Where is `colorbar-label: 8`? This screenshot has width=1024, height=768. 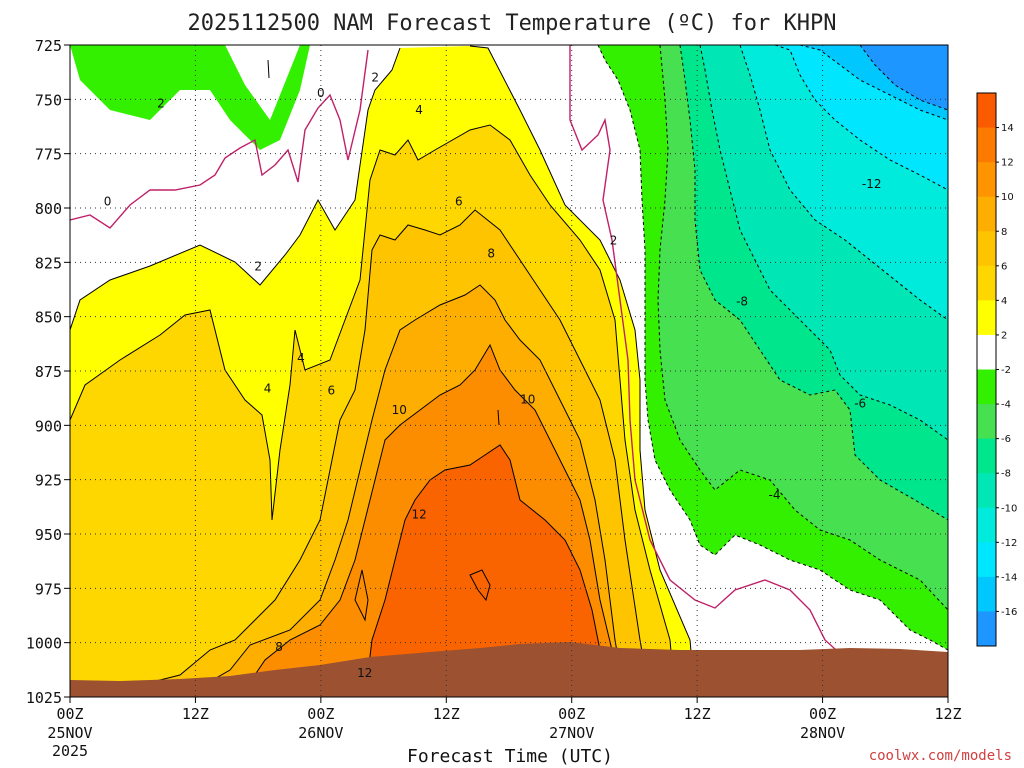 colorbar-label: 8 is located at coordinates (1004, 232).